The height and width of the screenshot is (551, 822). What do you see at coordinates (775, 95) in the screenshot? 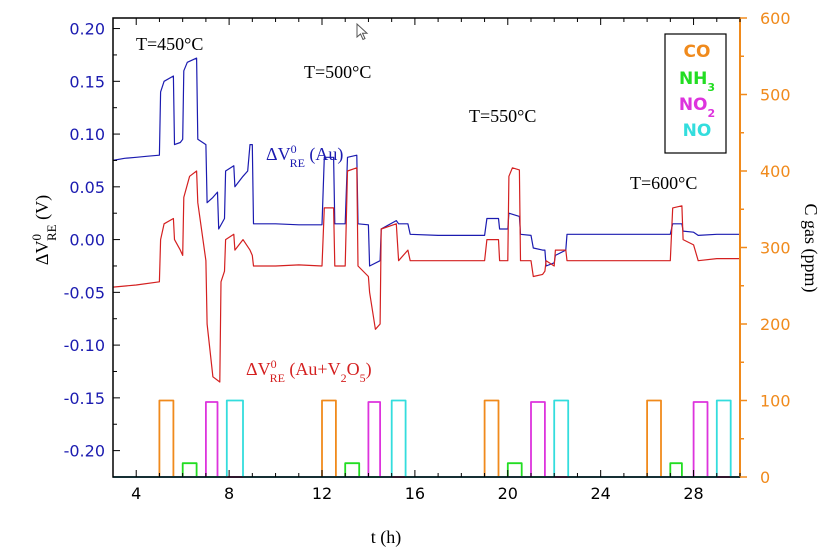
I see `y2-tick-label: 500` at bounding box center [775, 95].